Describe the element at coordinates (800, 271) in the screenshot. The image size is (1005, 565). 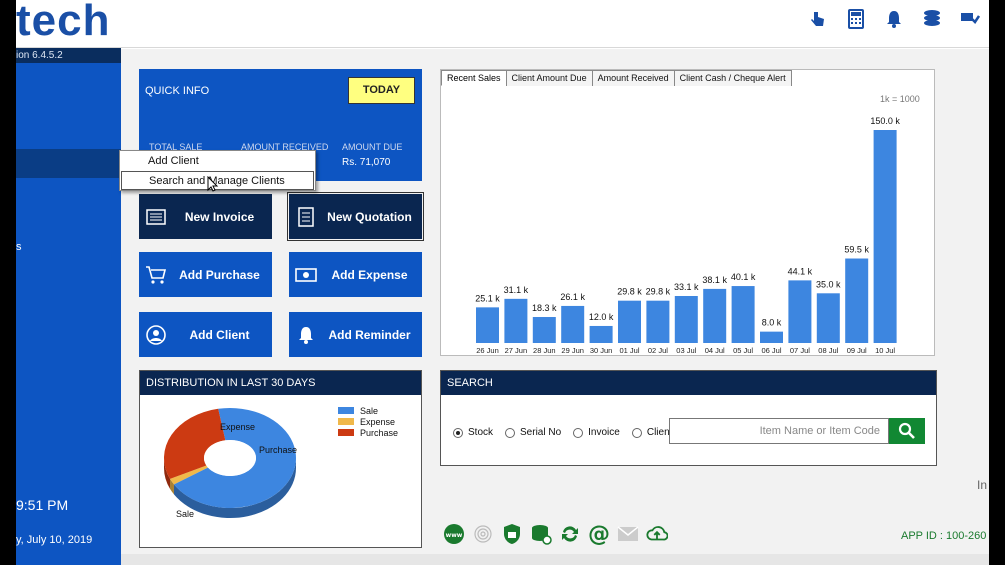
I see `bar-value-label: 44.1 k` at that location.